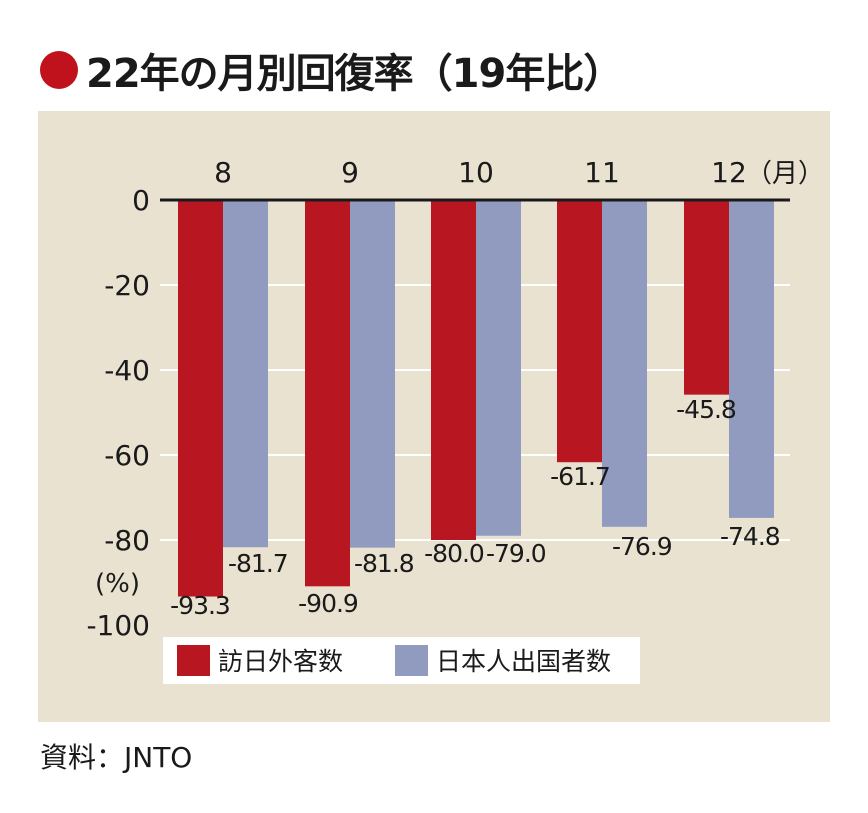 The height and width of the screenshot is (813, 868). I want to click on data-label-outbound: -79.0, so click(516, 553).